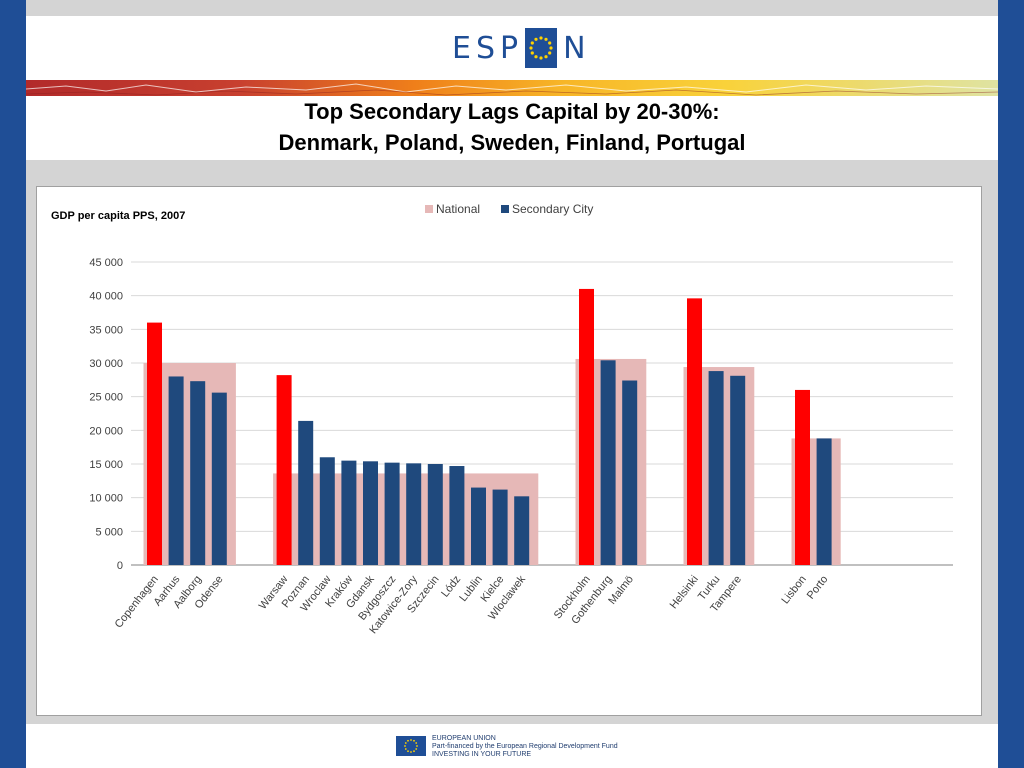 Image resolution: width=1024 pixels, height=768 pixels. I want to click on y-tick-label: 15 000, so click(106, 465).